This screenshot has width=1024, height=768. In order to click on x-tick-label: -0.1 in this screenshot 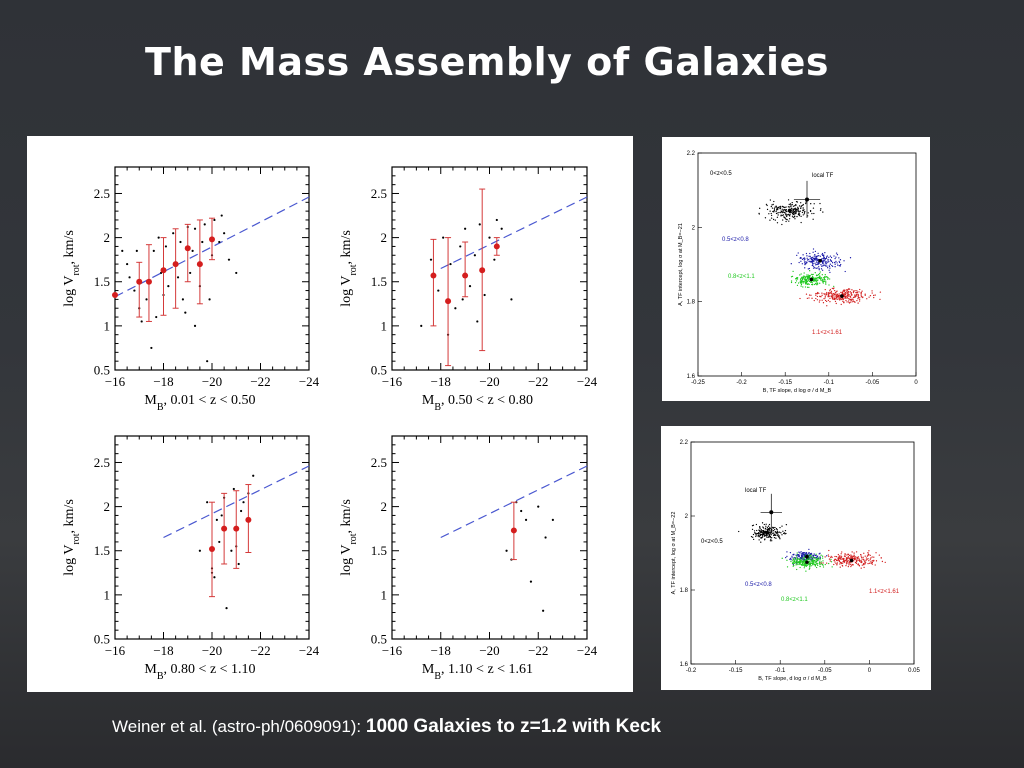, I will do `click(780, 671)`.